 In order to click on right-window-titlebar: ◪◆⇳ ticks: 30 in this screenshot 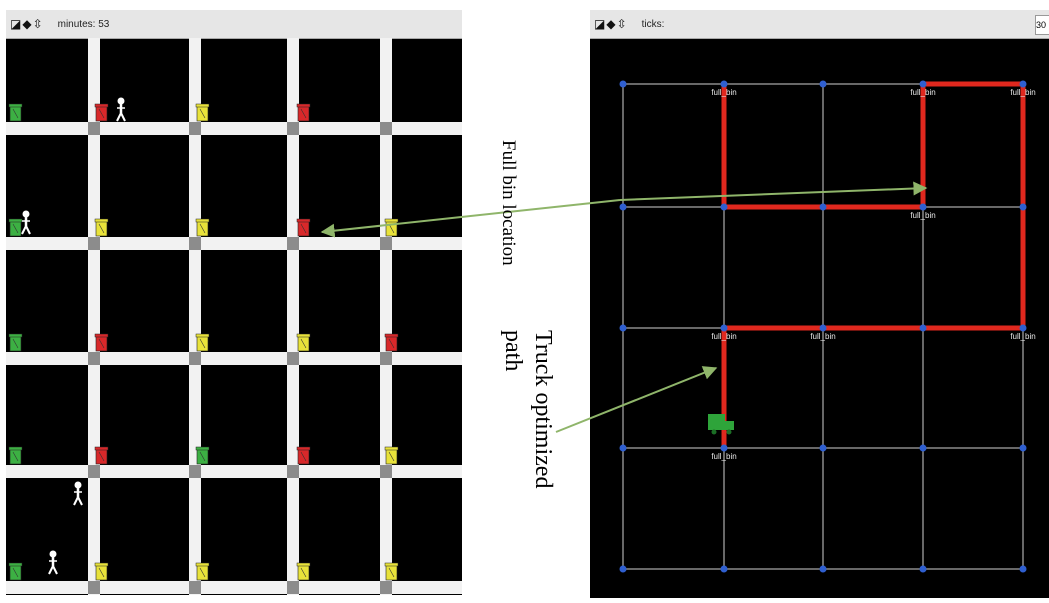, I will do `click(819, 24)`.